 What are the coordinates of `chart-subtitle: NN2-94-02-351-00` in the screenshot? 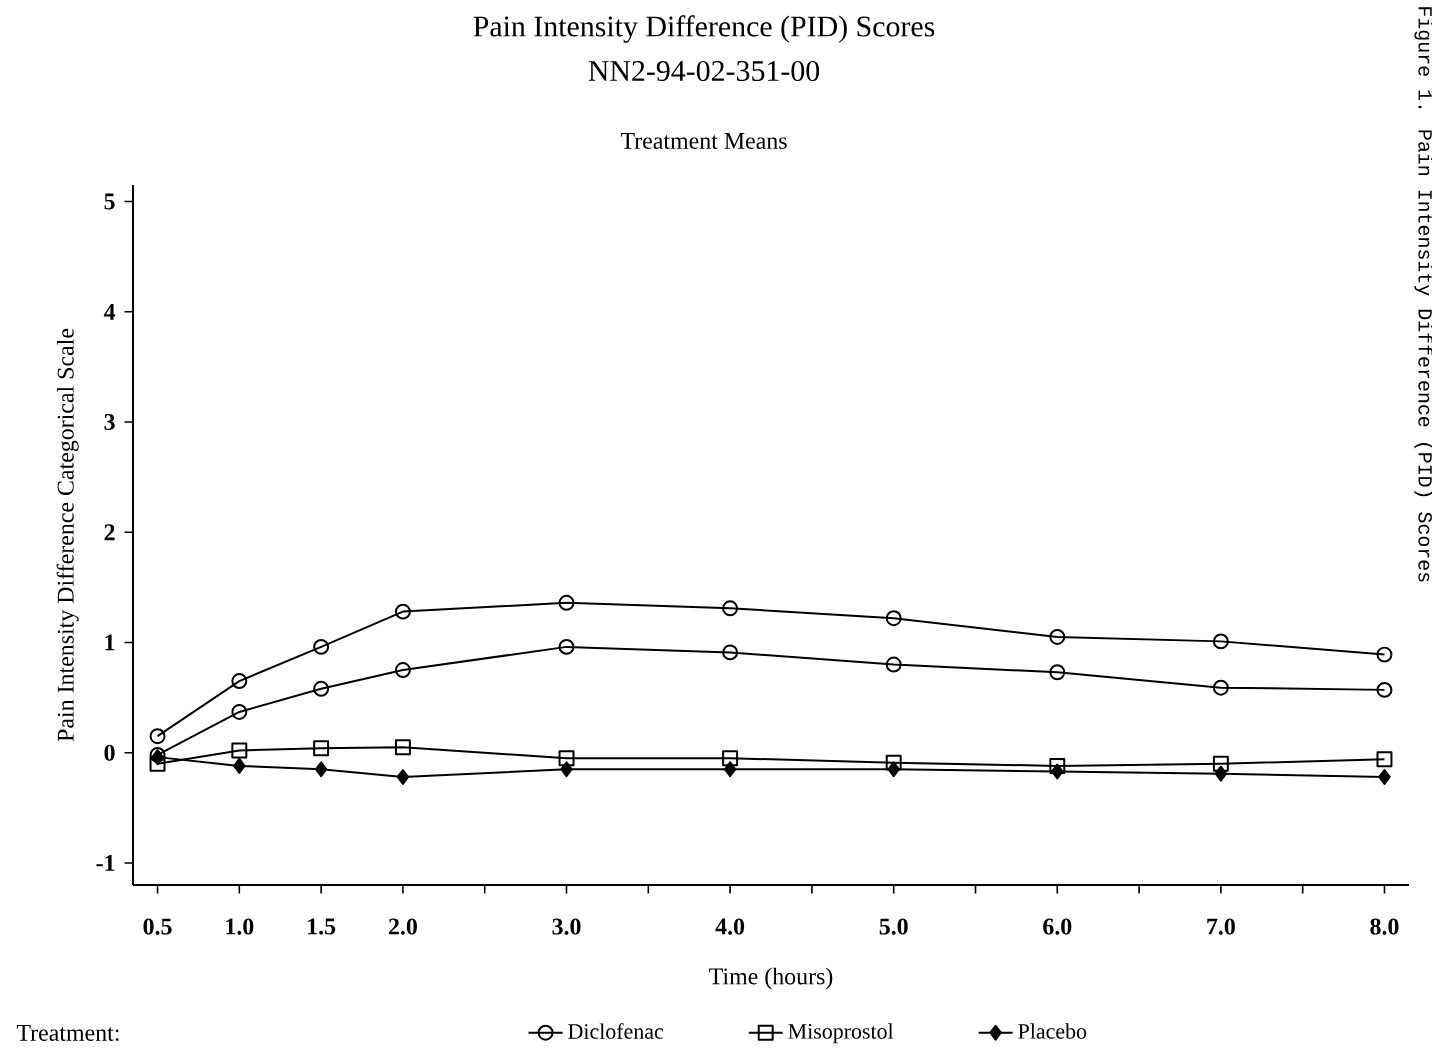 It's located at (704, 71).